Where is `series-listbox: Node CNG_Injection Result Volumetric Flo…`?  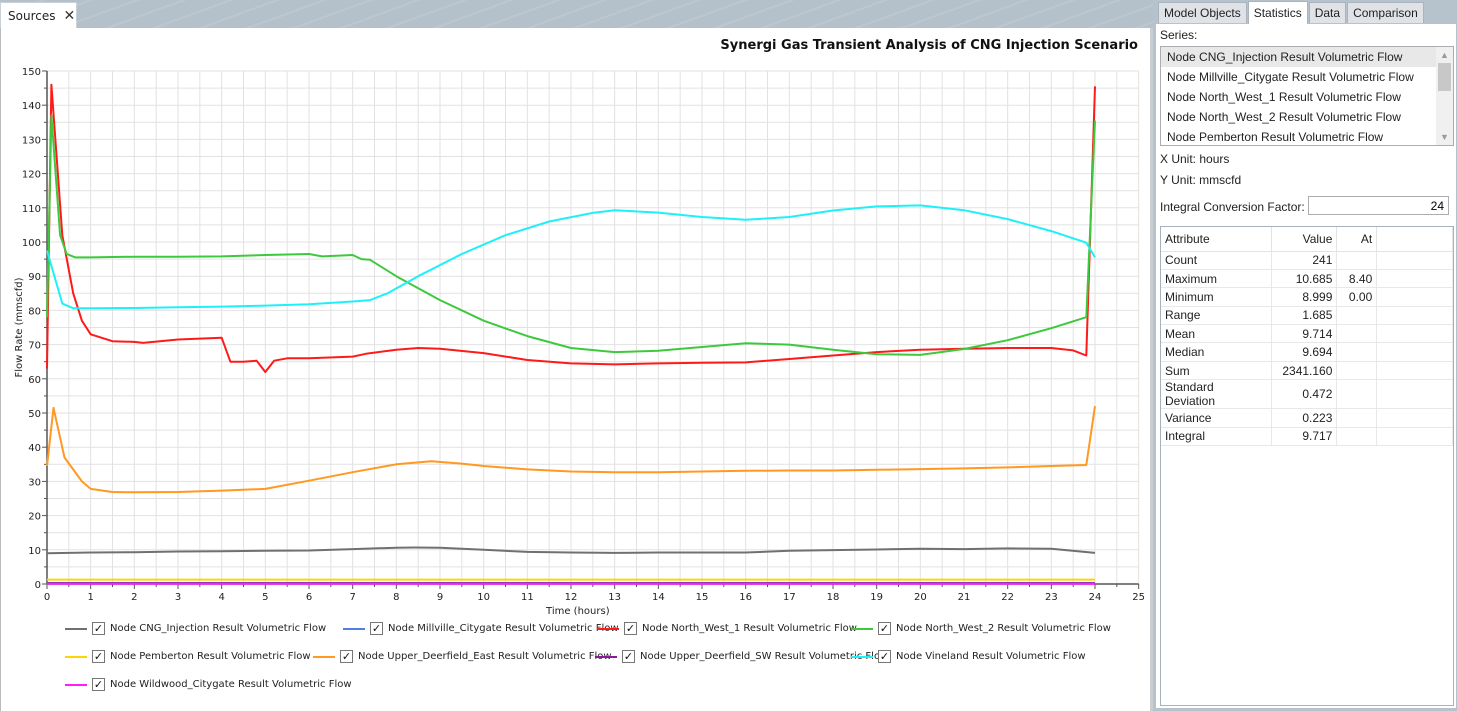
series-listbox: Node CNG_Injection Result Volumetric Flo… is located at coordinates (1307, 96).